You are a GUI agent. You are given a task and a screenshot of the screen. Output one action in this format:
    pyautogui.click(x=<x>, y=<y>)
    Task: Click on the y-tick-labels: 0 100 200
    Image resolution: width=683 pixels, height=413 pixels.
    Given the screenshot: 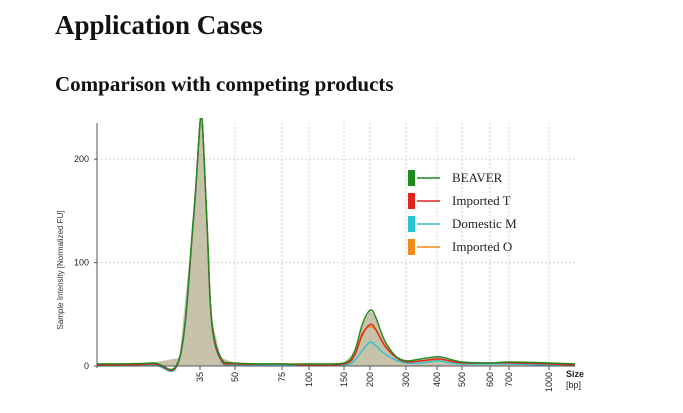 What is the action you would take?
    pyautogui.click(x=85, y=262)
    